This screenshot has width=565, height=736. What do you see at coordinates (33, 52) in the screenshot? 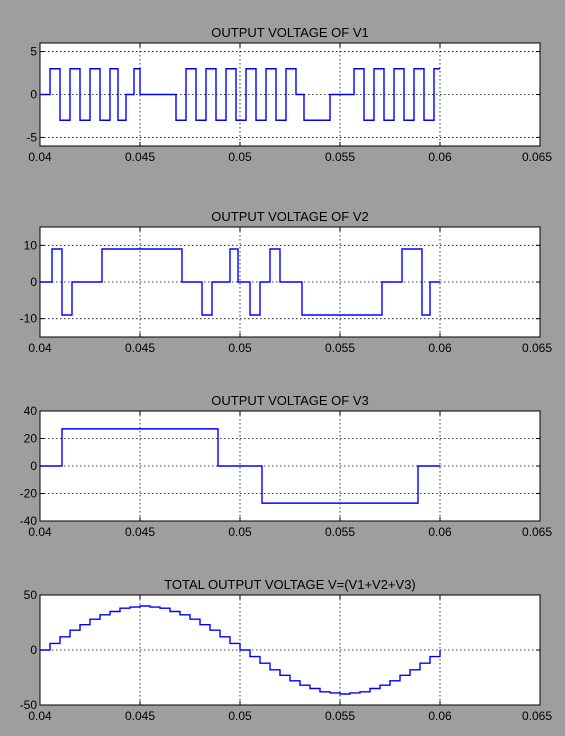
I see `y-tick-label: 5` at bounding box center [33, 52].